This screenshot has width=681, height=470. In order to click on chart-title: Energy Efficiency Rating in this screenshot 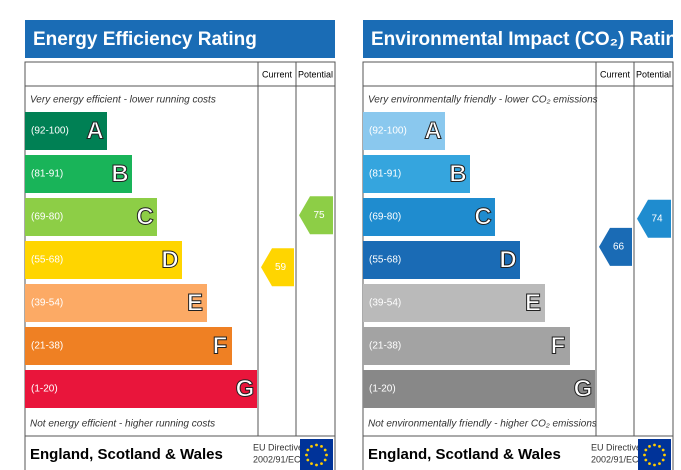, I will do `click(145, 39)`.